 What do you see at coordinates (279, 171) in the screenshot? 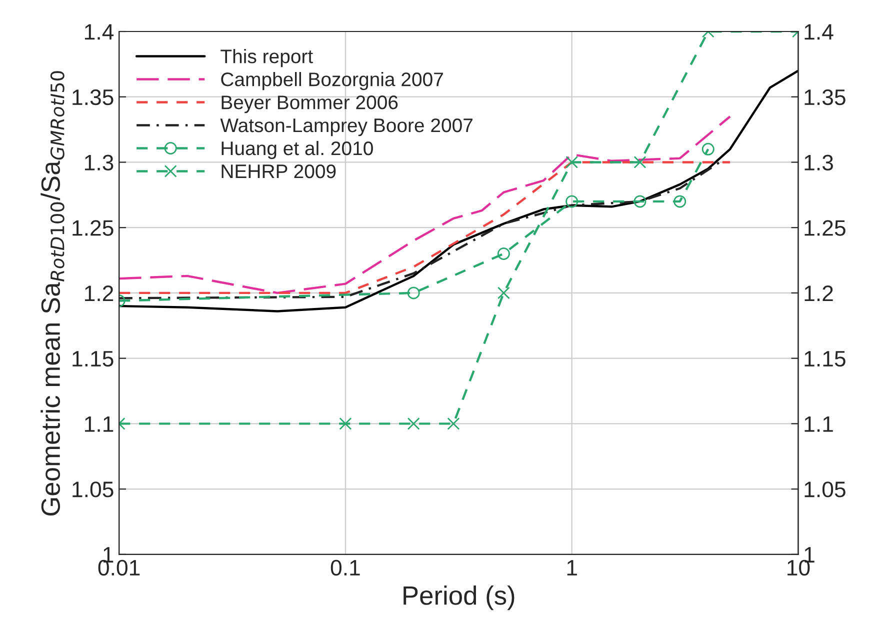
I see `legend-label: NEHRP 2009` at bounding box center [279, 171].